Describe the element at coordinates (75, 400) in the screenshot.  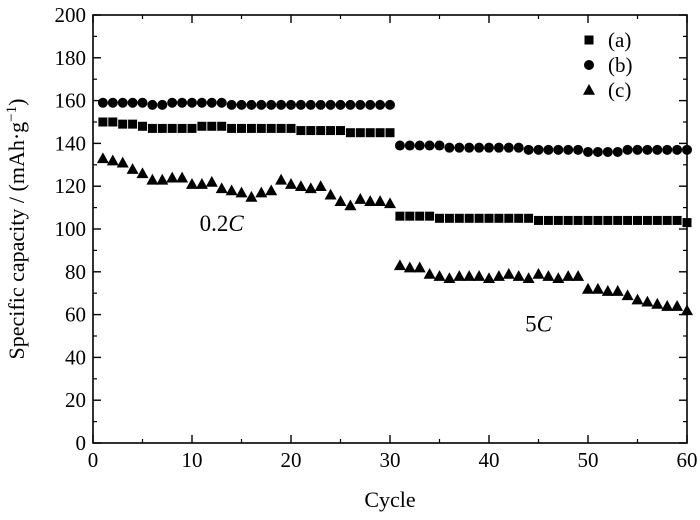
I see `y-tick-label: 20` at that location.